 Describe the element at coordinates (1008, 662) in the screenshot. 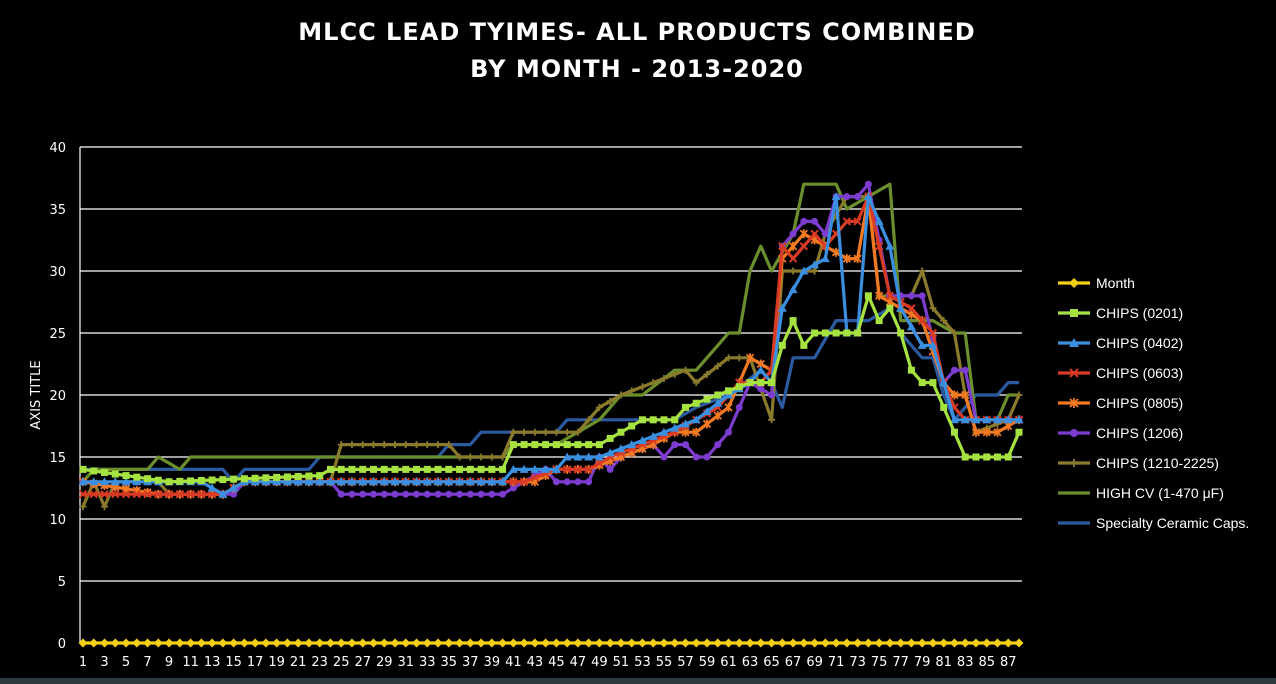

I see `x-tick-label: 87` at that location.